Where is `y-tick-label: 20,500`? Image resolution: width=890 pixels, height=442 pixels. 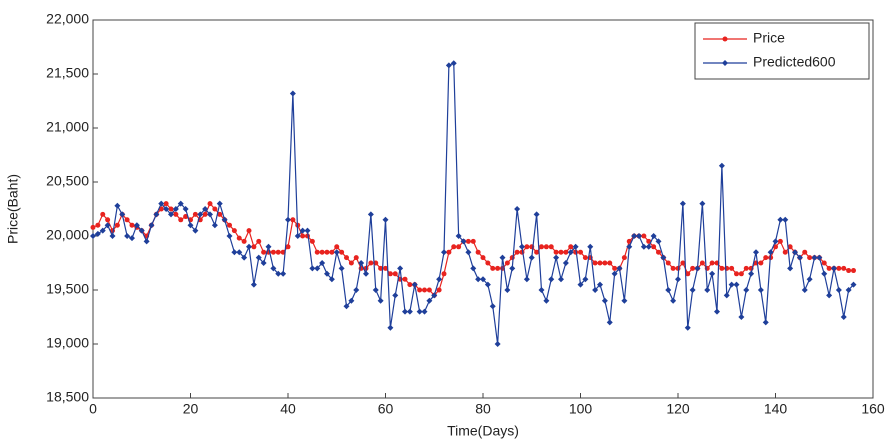
y-tick-label: 20,500 is located at coordinates (67, 181).